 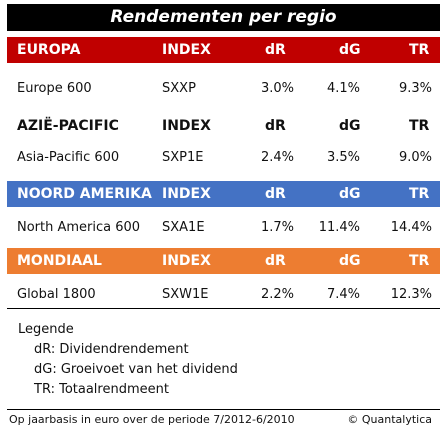 What do you see at coordinates (277, 294) in the screenshot?
I see `dr-value: 2.2%` at bounding box center [277, 294].